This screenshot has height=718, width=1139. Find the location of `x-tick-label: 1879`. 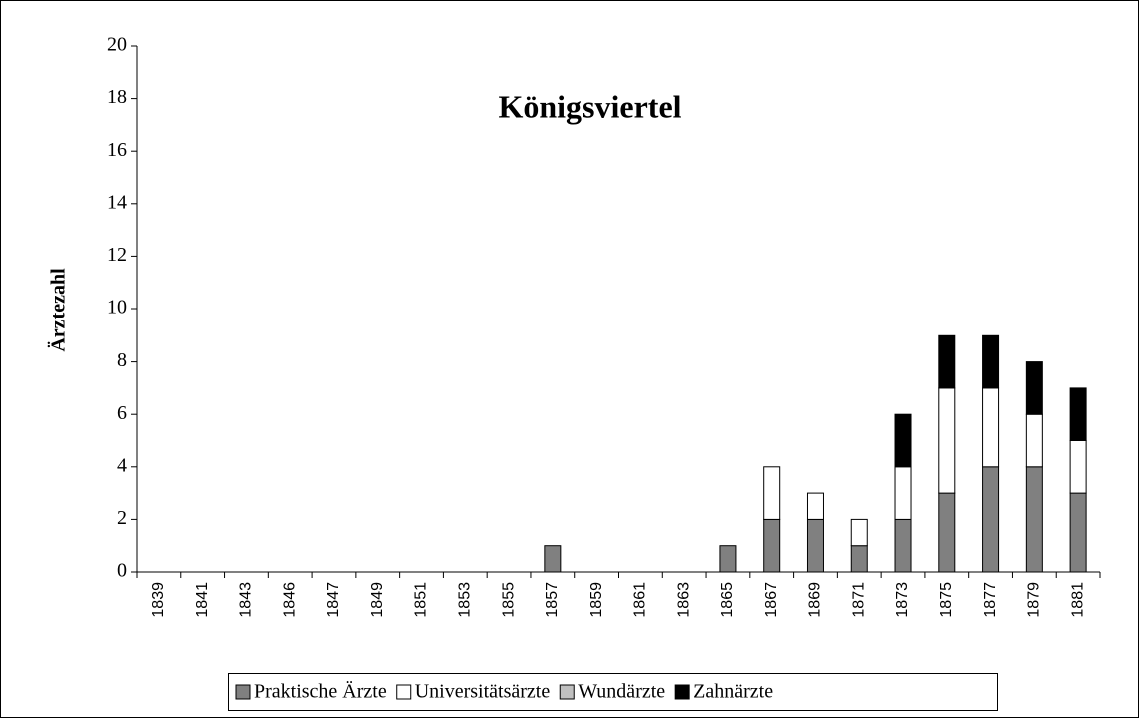

x-tick-label: 1879 is located at coordinates (1034, 600).